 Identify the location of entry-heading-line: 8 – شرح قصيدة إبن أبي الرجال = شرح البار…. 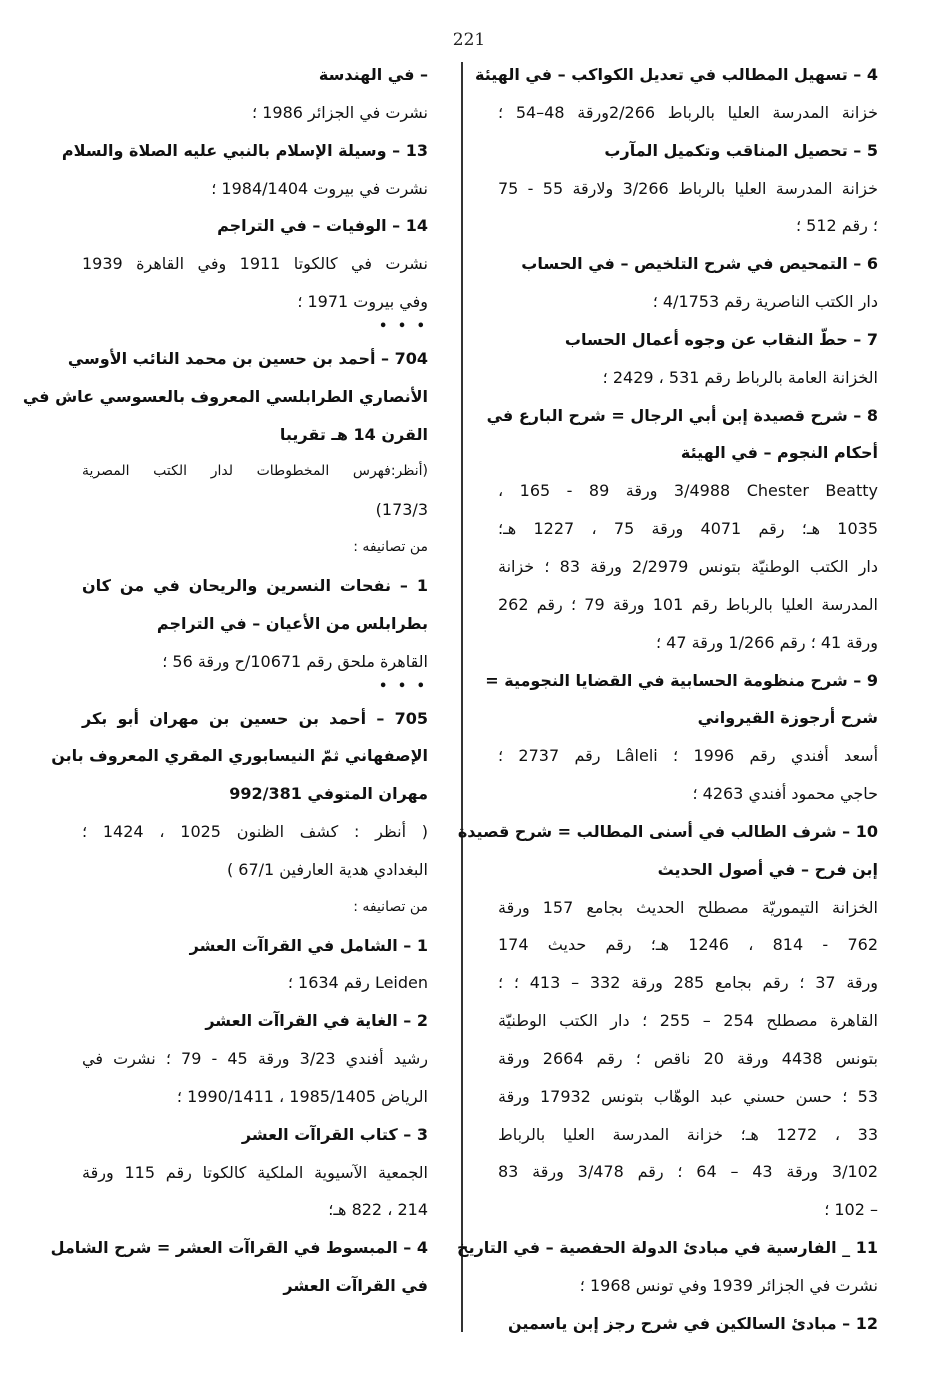
(682, 415).